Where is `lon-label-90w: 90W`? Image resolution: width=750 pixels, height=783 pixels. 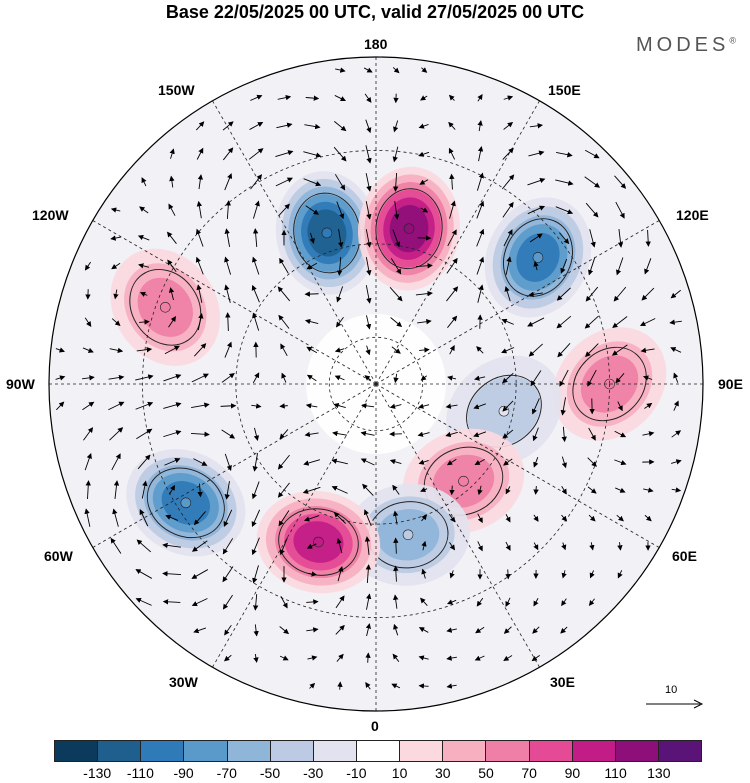
lon-label-90w: 90W is located at coordinates (20, 384).